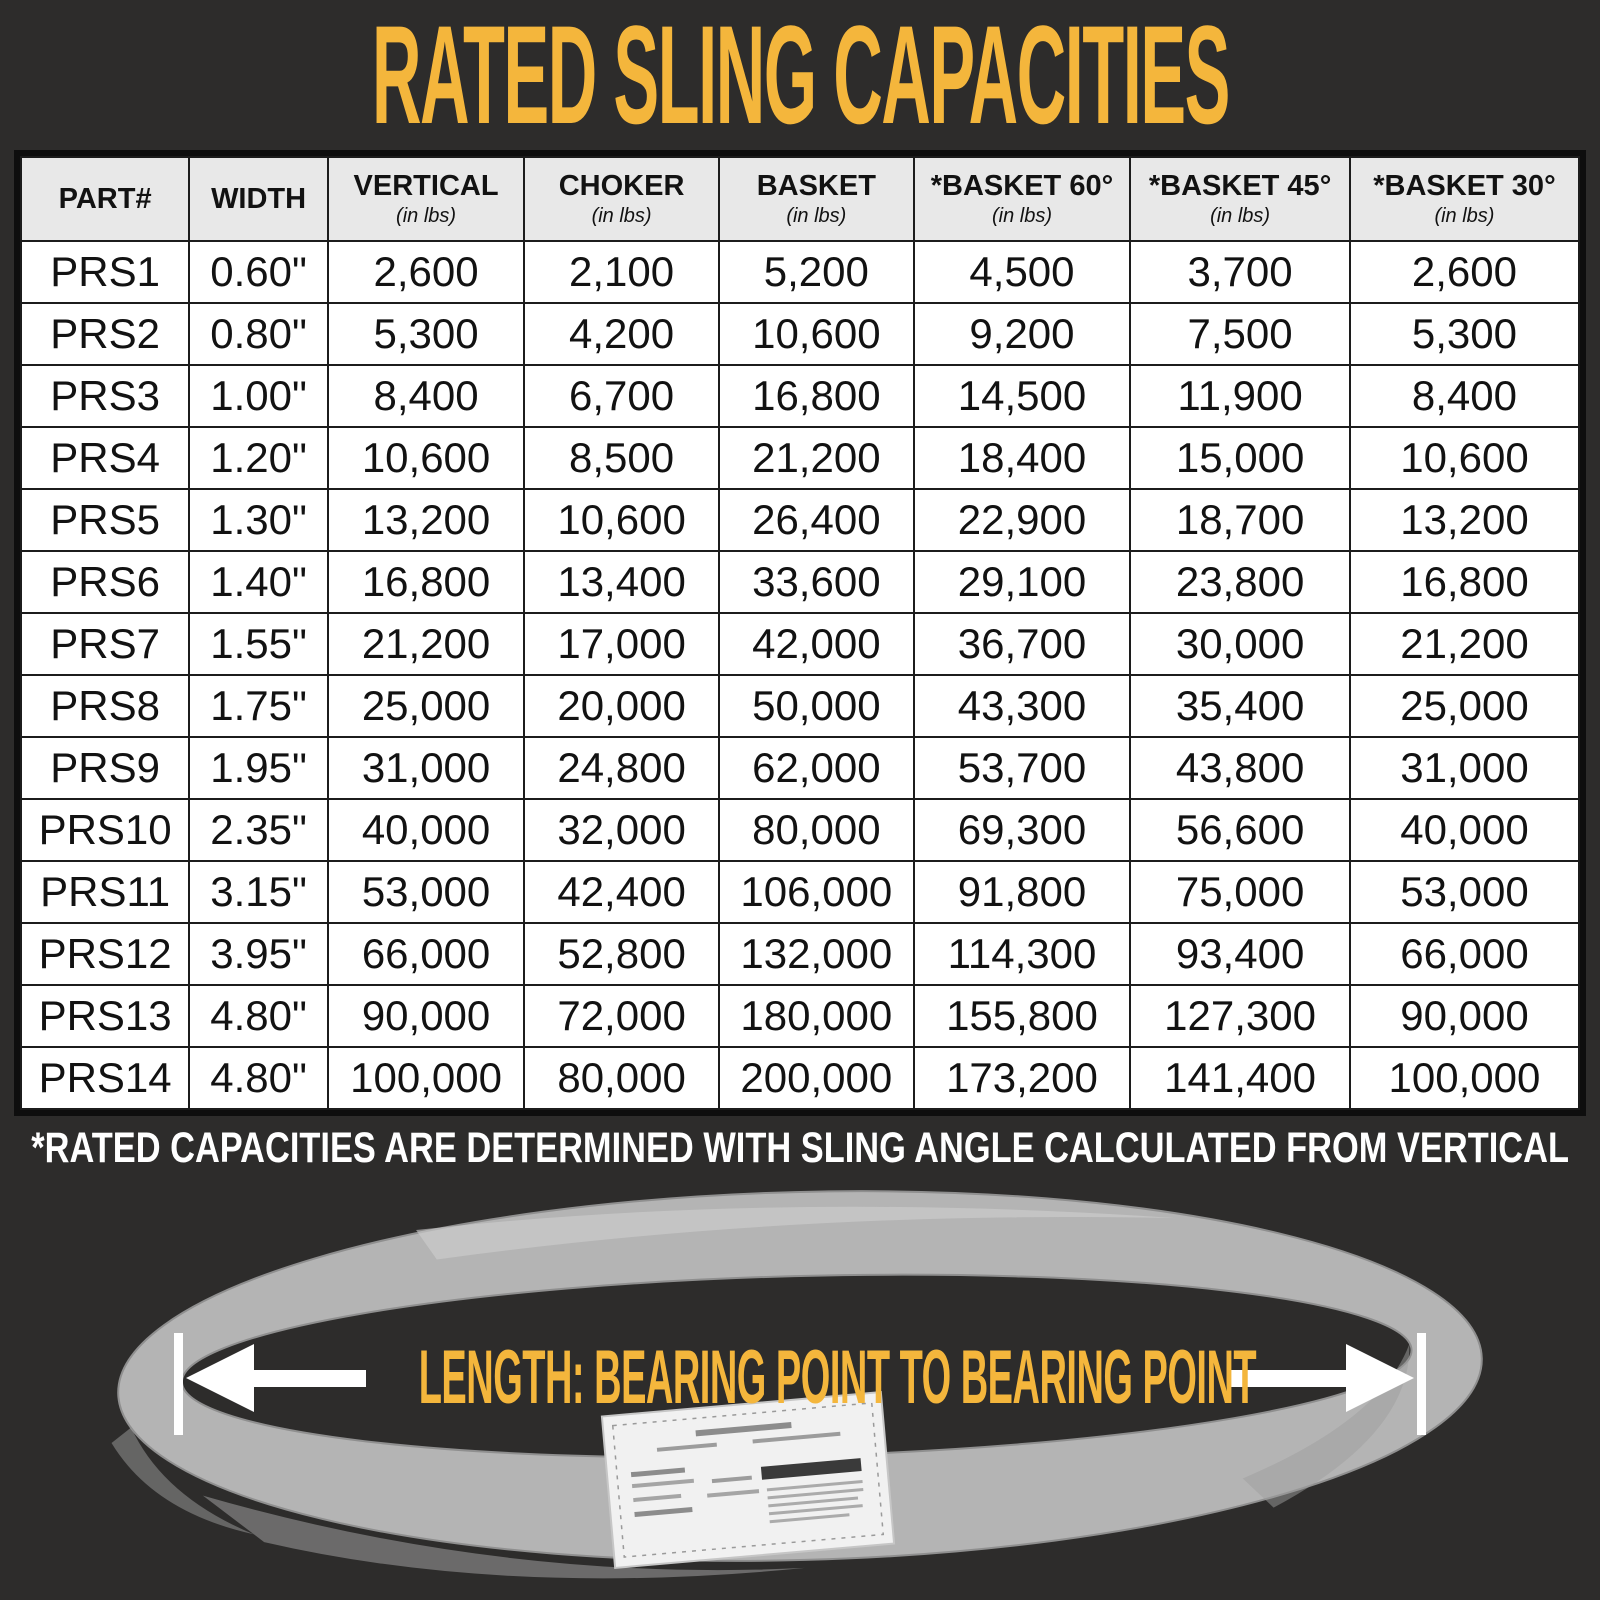 The width and height of the screenshot is (1600, 1600). What do you see at coordinates (1022, 768) in the screenshot?
I see `table-cell: 53,700` at bounding box center [1022, 768].